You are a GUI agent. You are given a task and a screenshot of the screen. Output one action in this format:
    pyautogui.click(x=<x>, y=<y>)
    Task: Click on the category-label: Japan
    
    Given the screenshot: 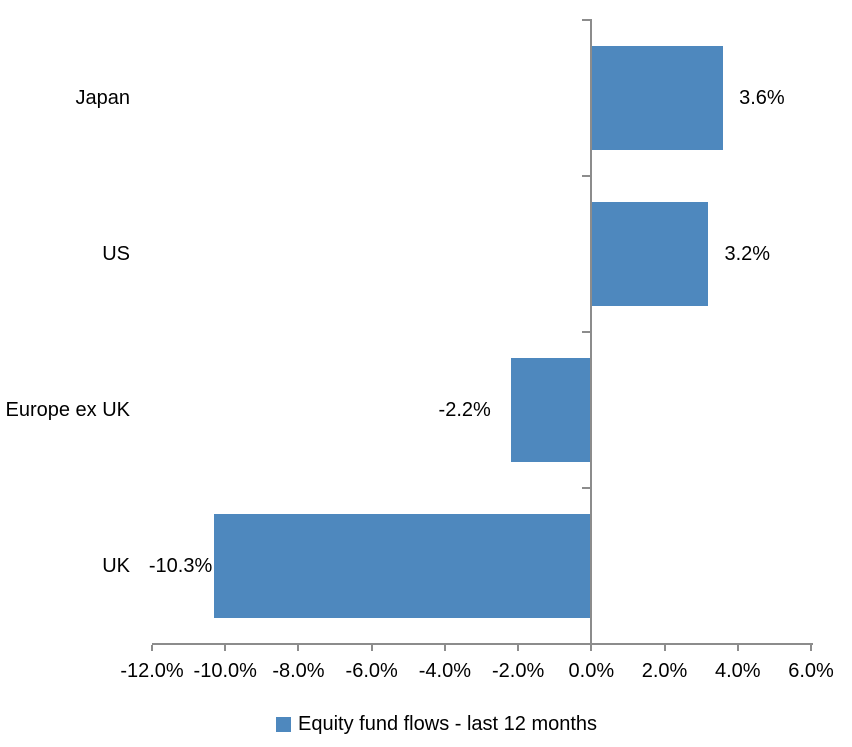 What is the action you would take?
    pyautogui.click(x=103, y=98)
    